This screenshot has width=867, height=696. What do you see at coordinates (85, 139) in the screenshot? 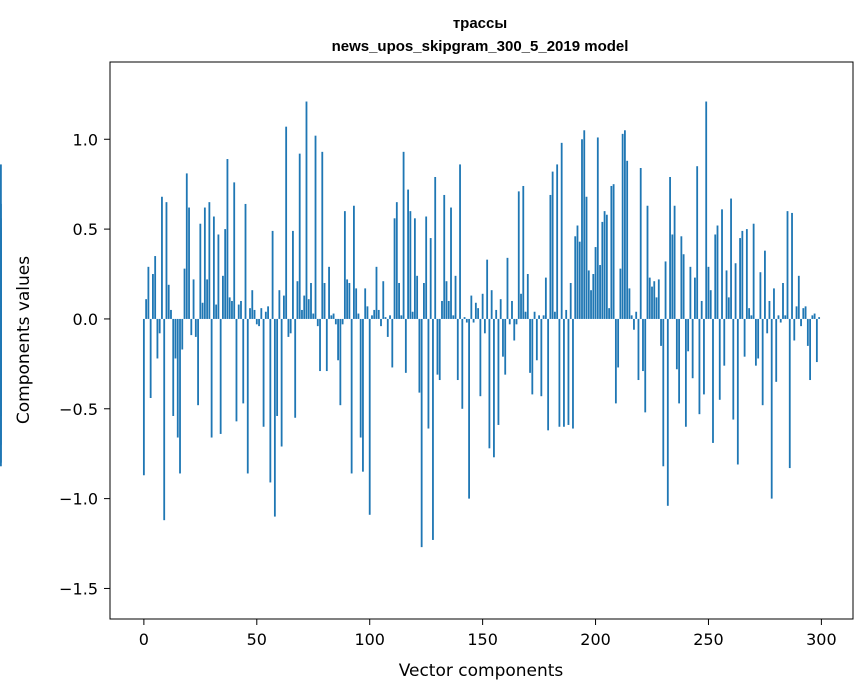
I see `y-tick-label: 1.0` at bounding box center [85, 139].